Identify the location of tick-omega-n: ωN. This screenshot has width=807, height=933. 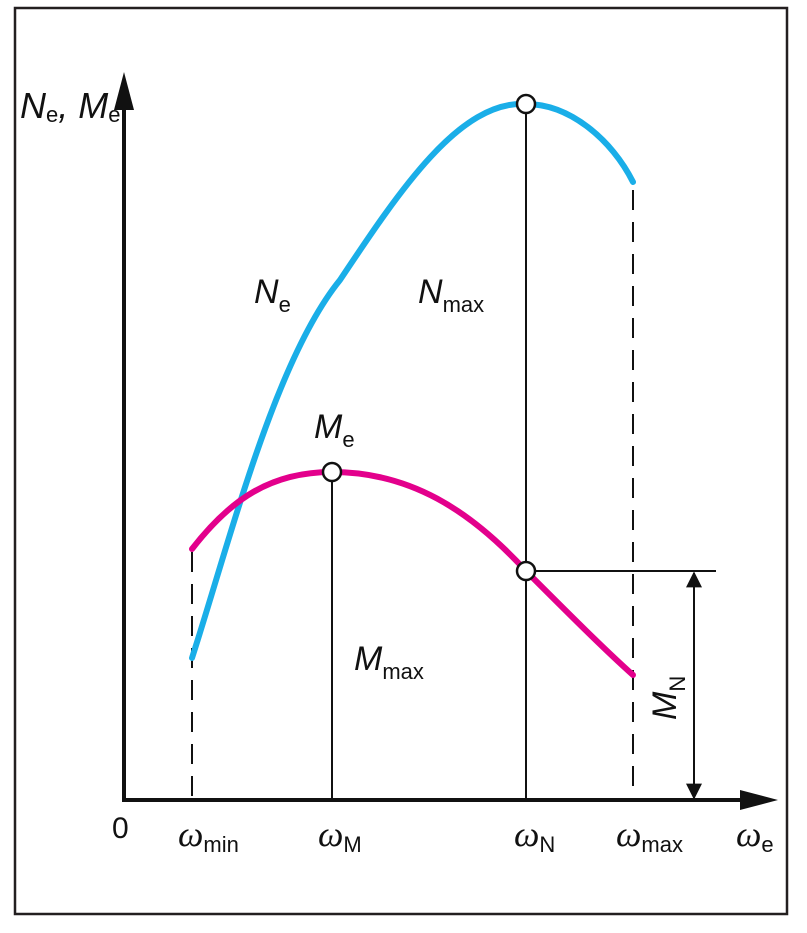
(534, 835).